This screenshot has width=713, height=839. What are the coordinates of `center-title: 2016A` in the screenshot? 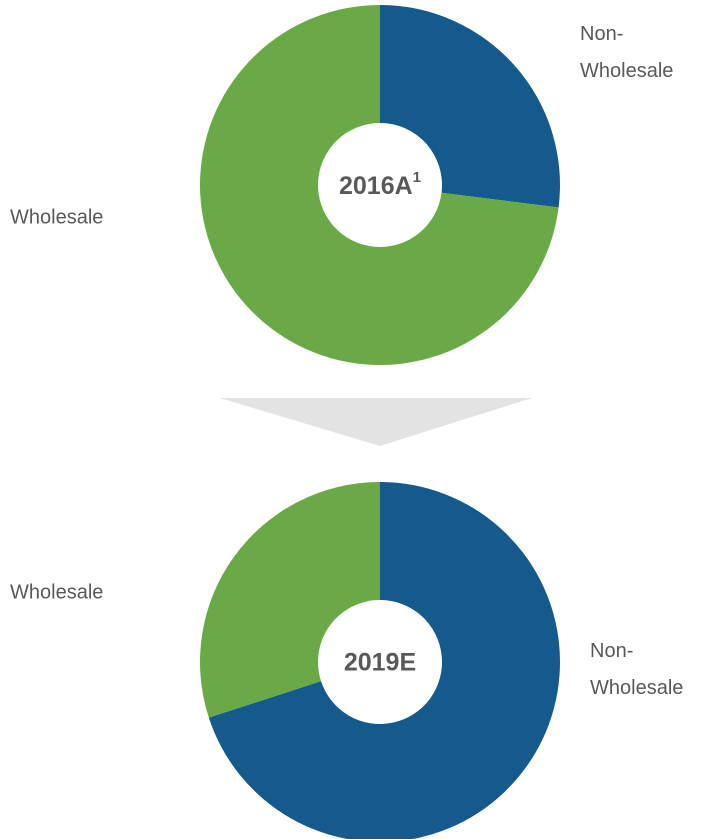 It's located at (376, 186).